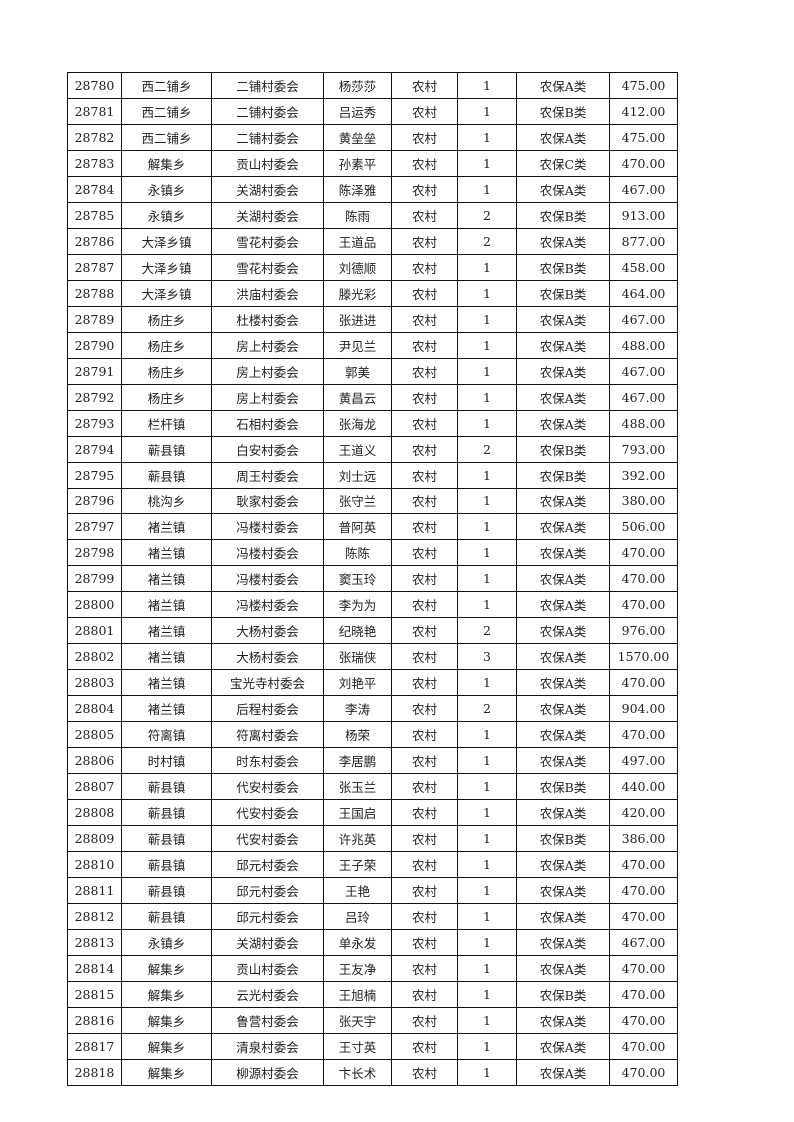 The image size is (794, 1122). What do you see at coordinates (94, 683) in the screenshot?
I see `serial-number-cell: 28803` at bounding box center [94, 683].